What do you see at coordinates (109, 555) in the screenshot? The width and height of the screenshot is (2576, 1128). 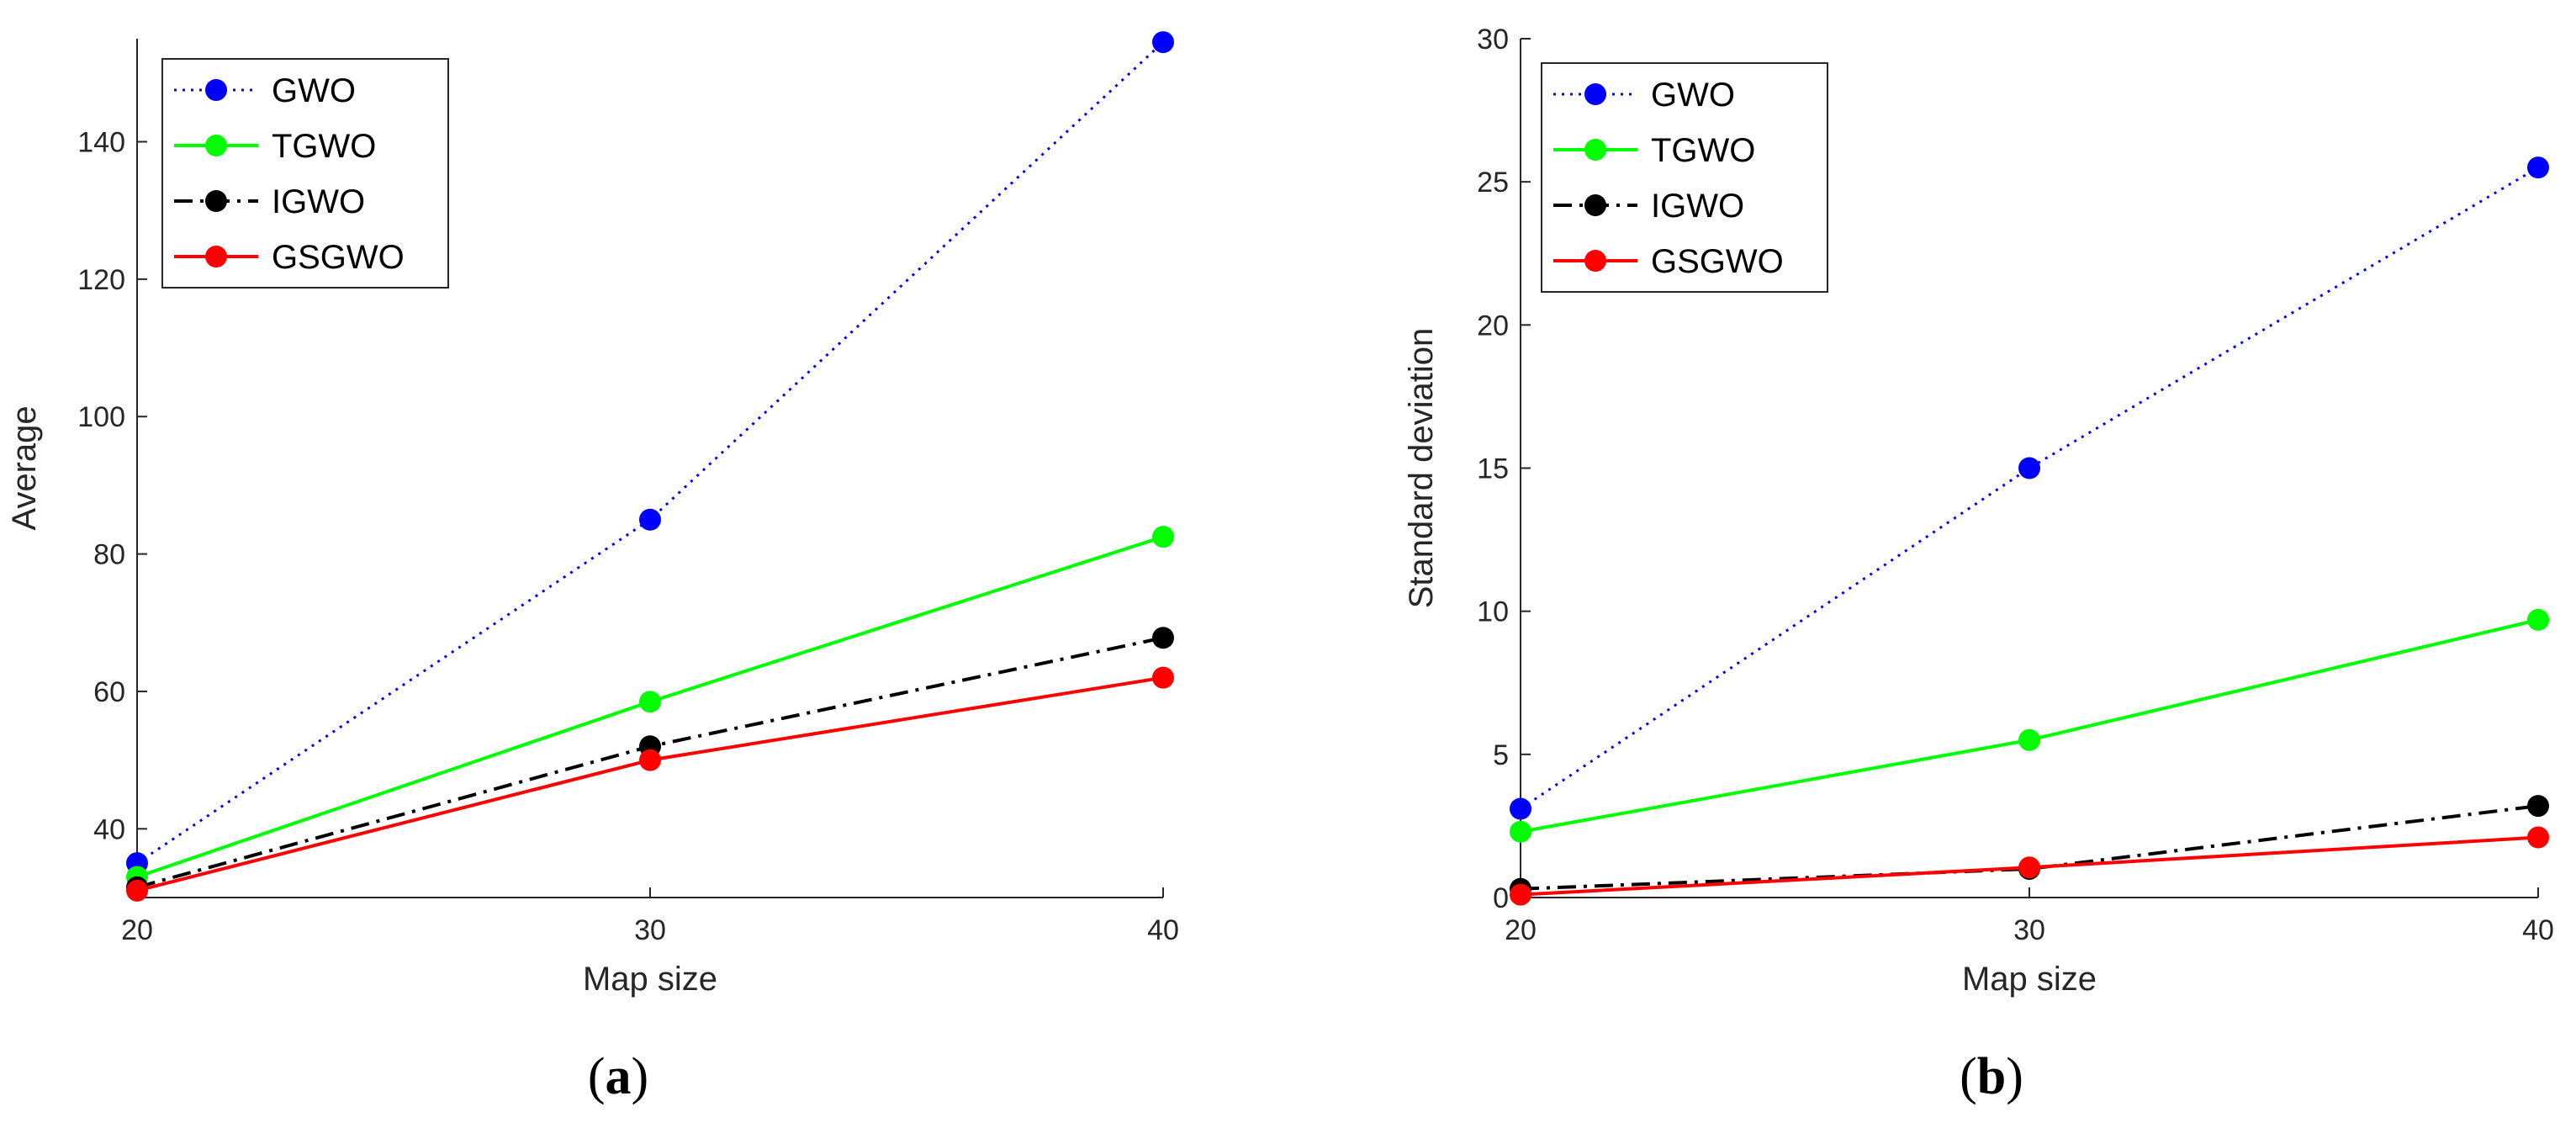 I see `y-tick-label: 80` at bounding box center [109, 555].